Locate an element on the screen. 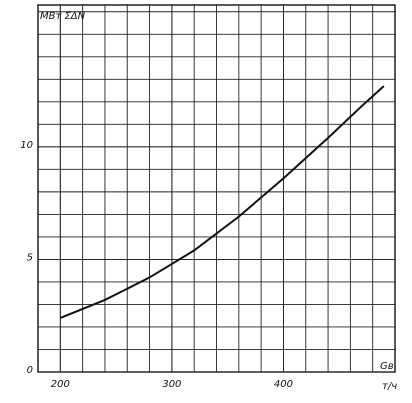  y-tick-label: 0 is located at coordinates (30, 370).